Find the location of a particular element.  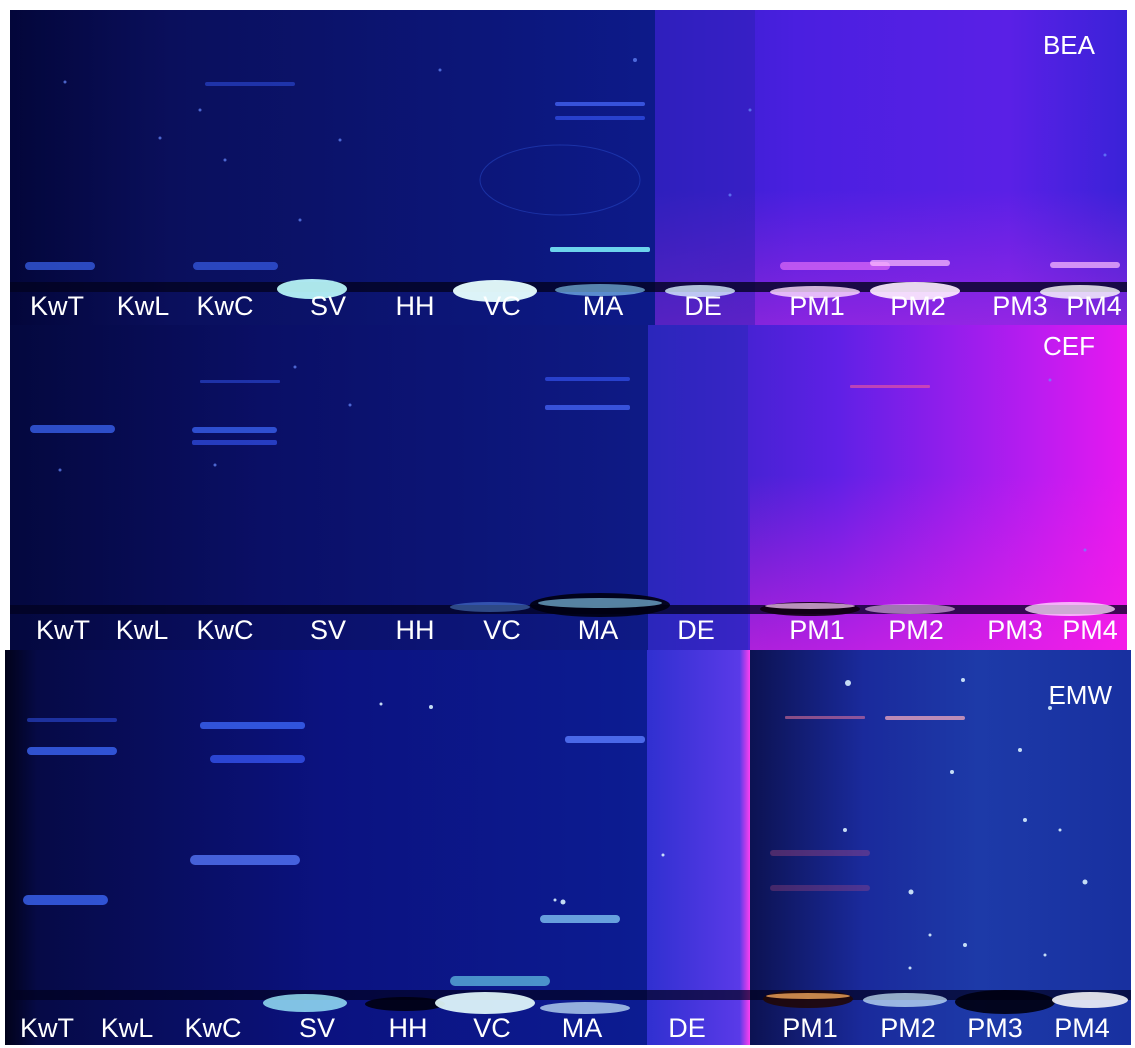

plate-cef-de-lane is located at coordinates (698, 487).